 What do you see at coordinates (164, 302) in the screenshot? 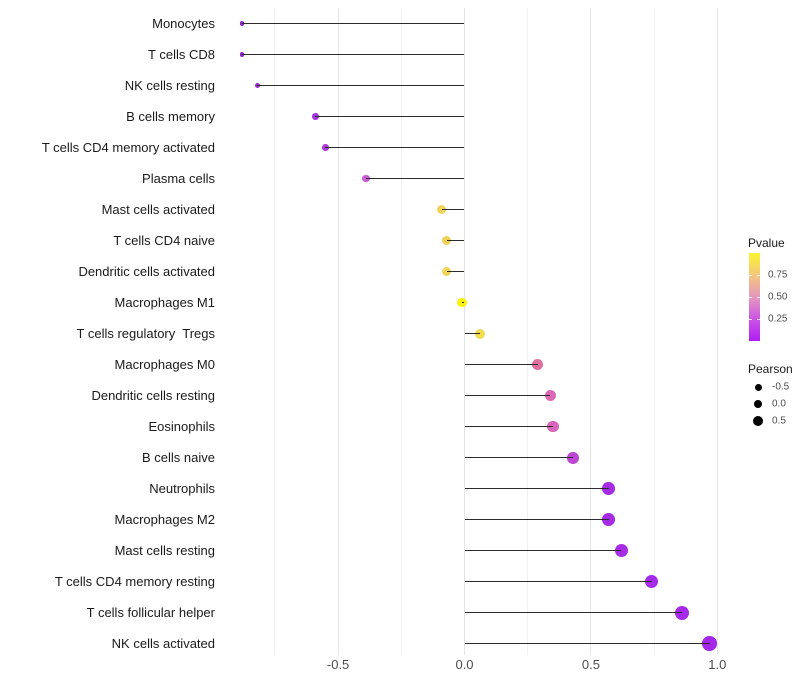
I see `y-axis-label: Macrophages M1` at bounding box center [164, 302].